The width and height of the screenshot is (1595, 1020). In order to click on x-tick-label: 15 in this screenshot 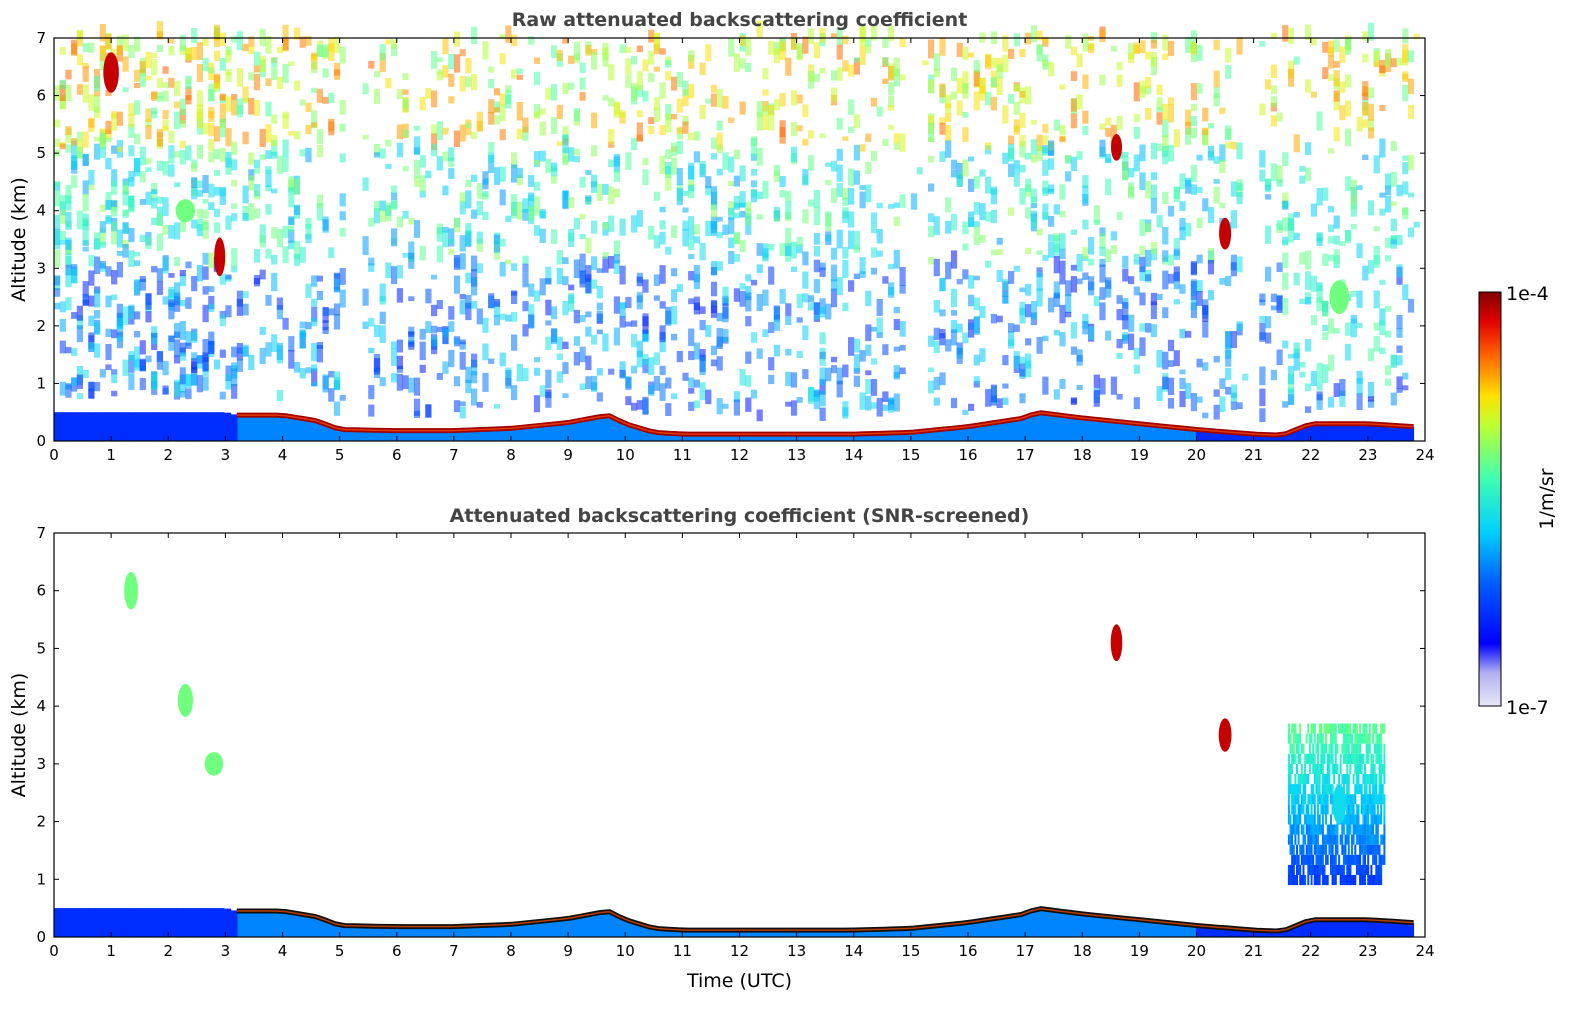, I will do `click(910, 951)`.